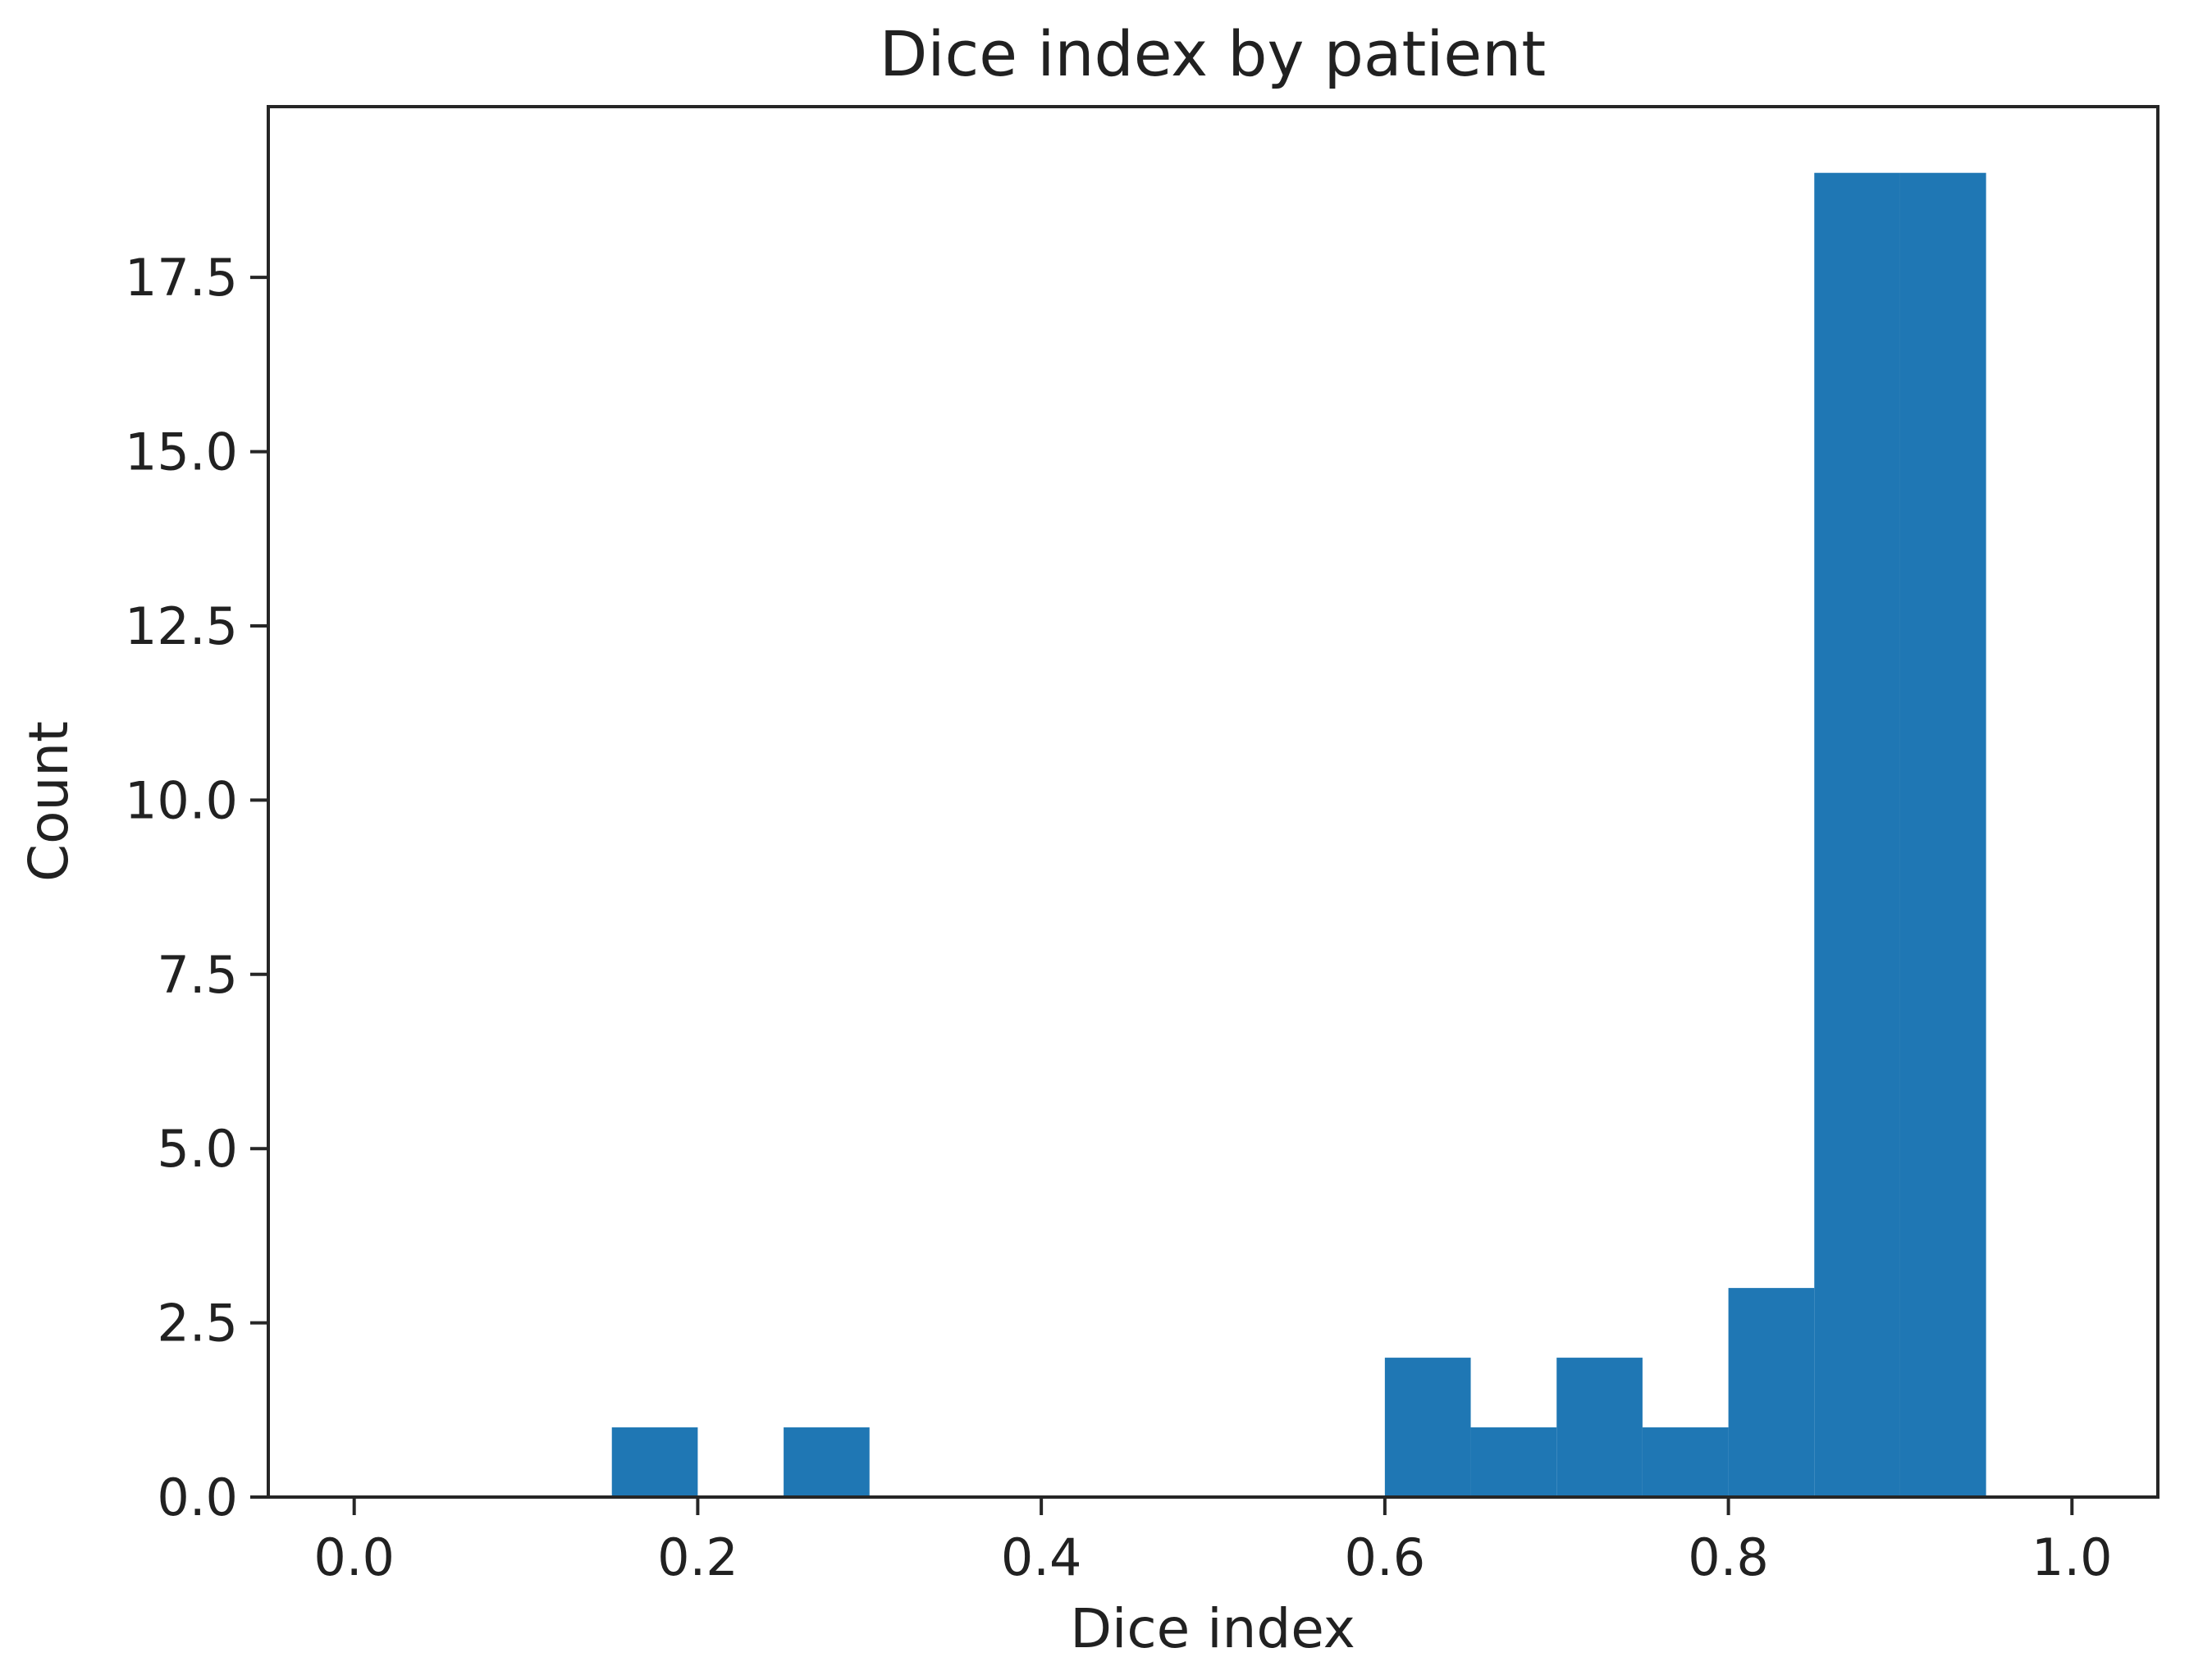 This screenshot has width=2212, height=1680. What do you see at coordinates (197, 1497) in the screenshot?
I see `y-tick-label: 0.0` at bounding box center [197, 1497].